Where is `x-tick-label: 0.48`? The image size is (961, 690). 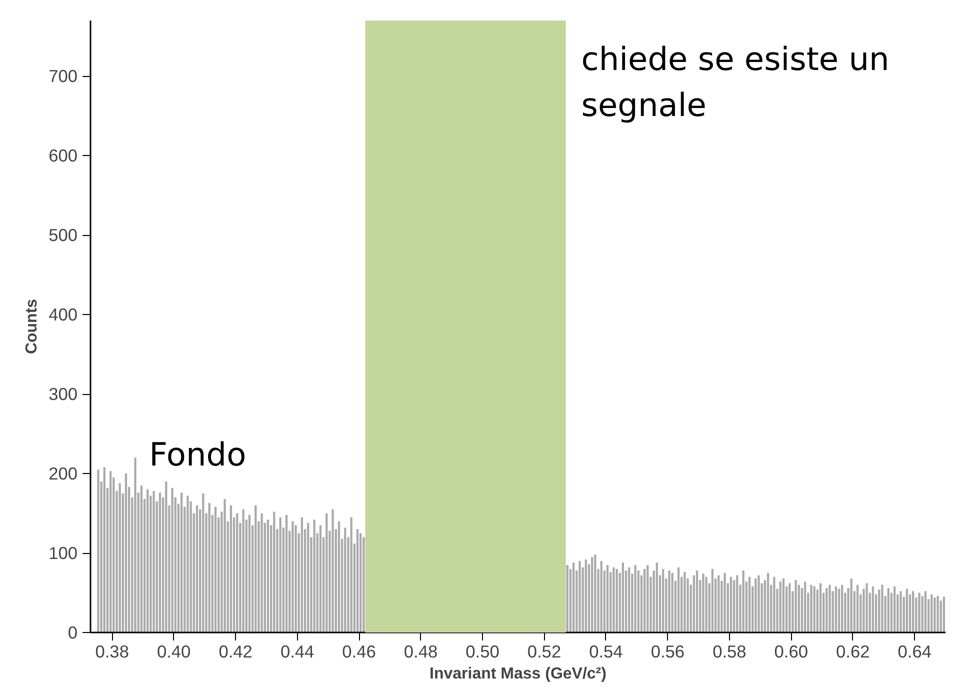
x-tick-label: 0.48 is located at coordinates (421, 652).